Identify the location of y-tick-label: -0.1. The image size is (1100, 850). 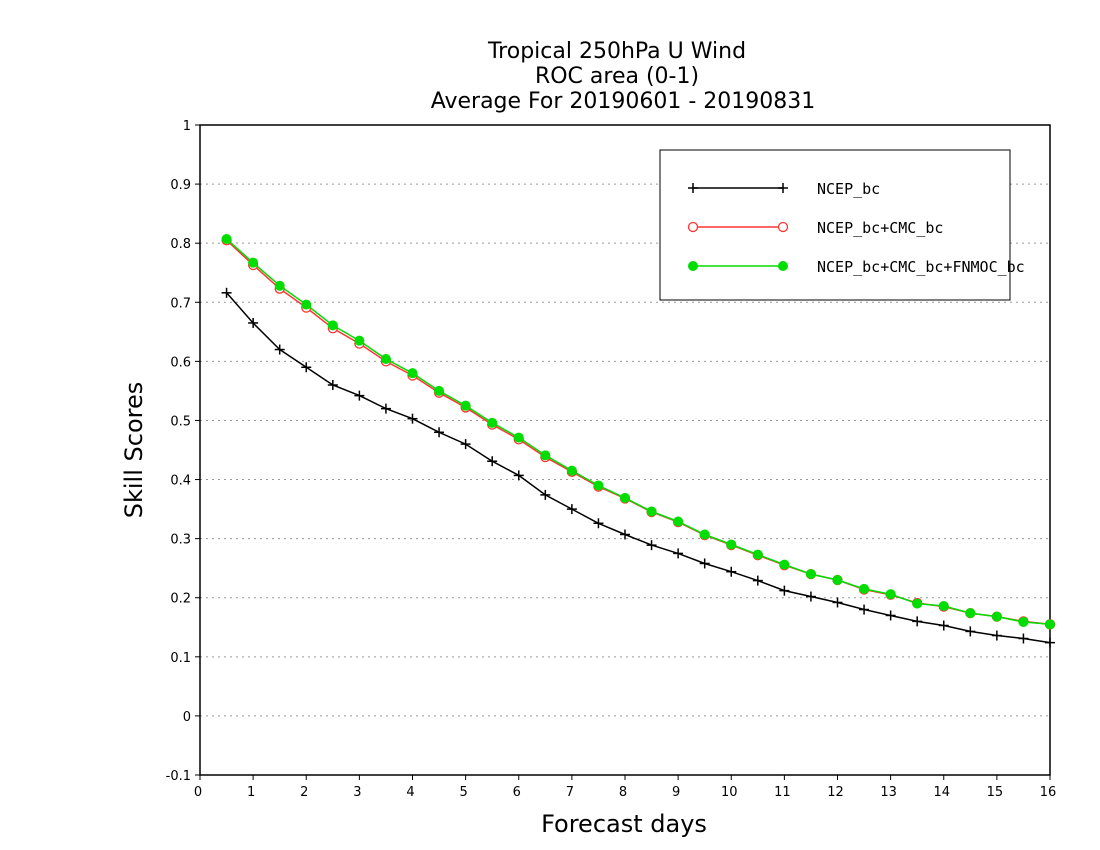
(178, 776).